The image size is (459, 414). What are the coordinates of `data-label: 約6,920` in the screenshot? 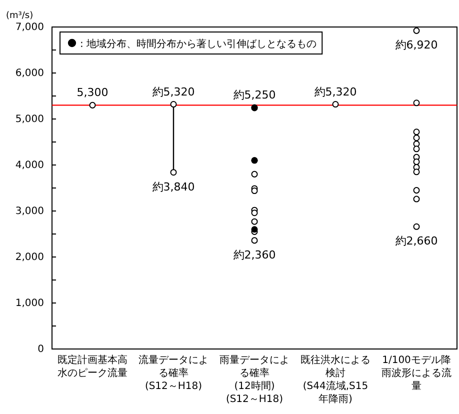 It's located at (416, 45).